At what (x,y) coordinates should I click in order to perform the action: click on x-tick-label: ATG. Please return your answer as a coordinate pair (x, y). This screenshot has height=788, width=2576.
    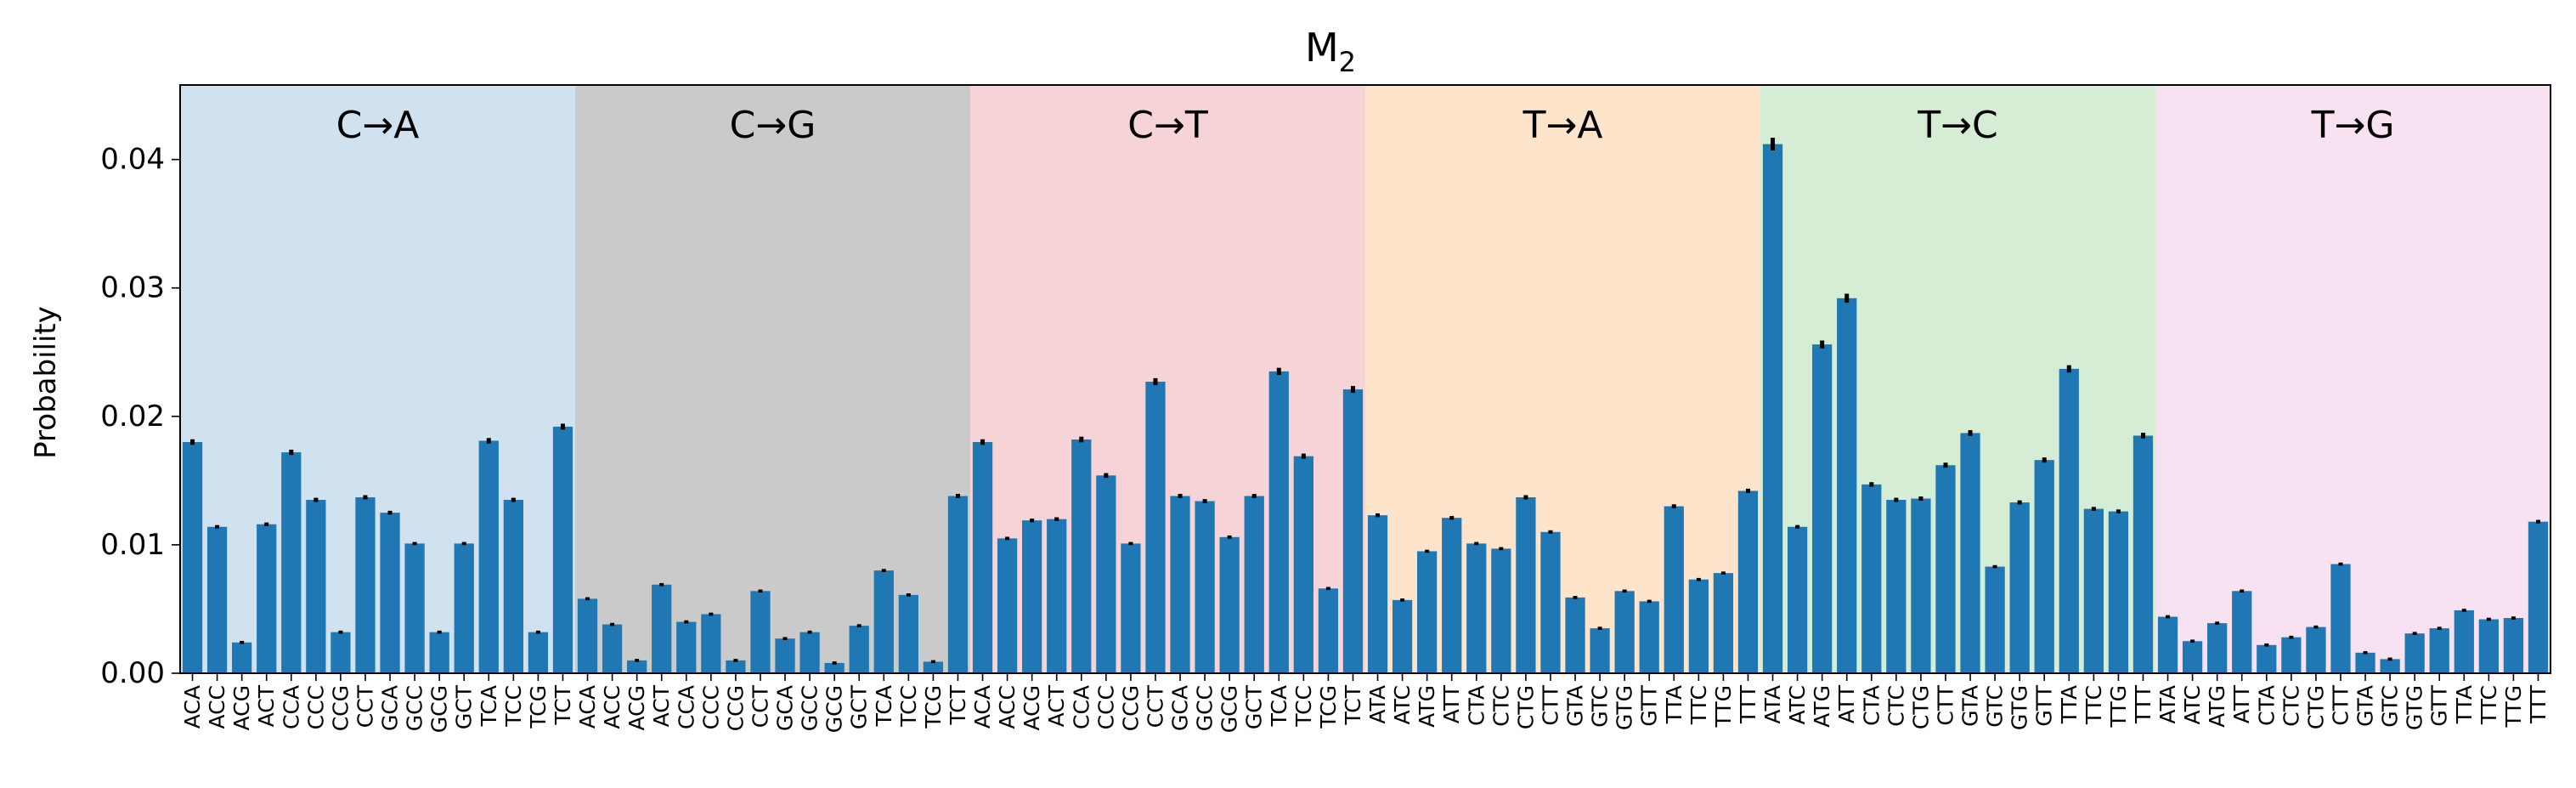
    Looking at the image, I should click on (1822, 706).